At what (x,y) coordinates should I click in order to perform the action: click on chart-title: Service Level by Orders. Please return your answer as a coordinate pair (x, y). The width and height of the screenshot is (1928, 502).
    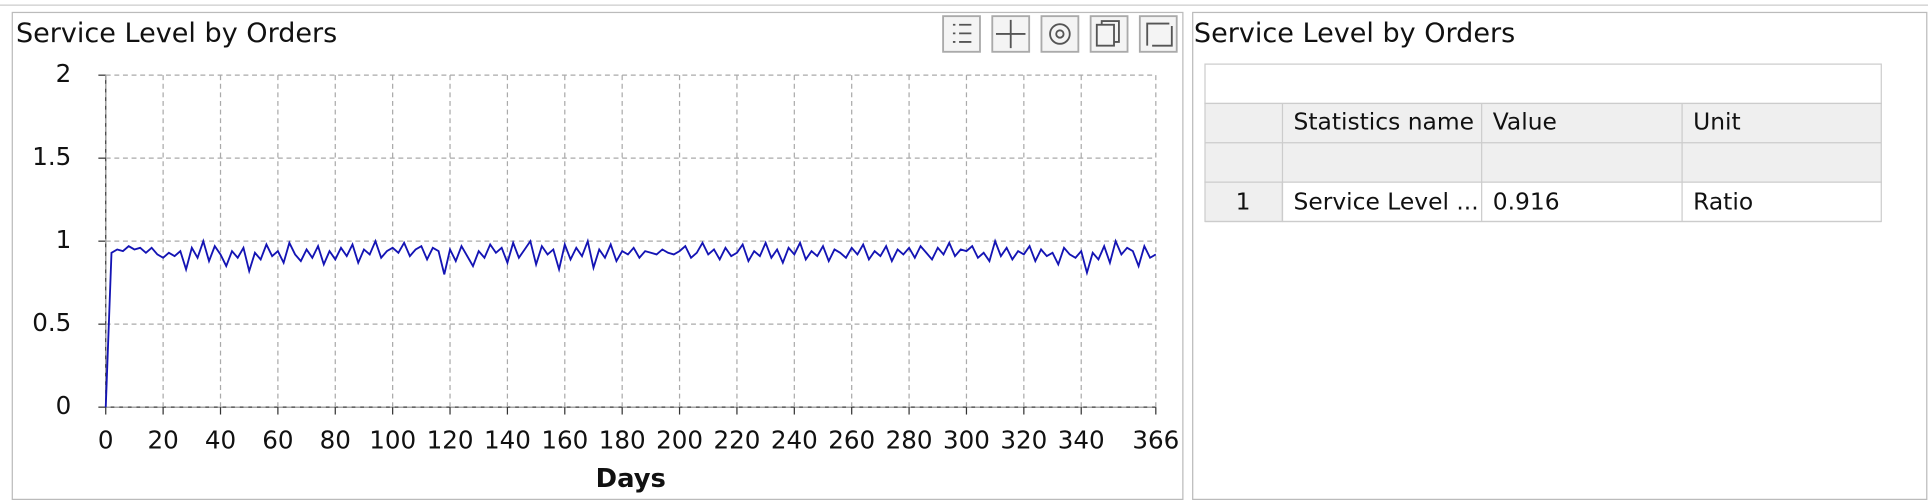
    Looking at the image, I should click on (176, 33).